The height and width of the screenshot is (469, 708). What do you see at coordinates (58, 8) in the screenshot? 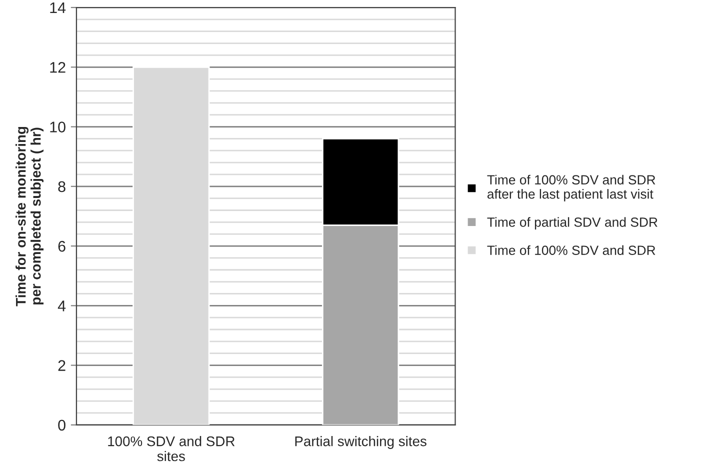
I see `y-tick-label: 14` at bounding box center [58, 8].